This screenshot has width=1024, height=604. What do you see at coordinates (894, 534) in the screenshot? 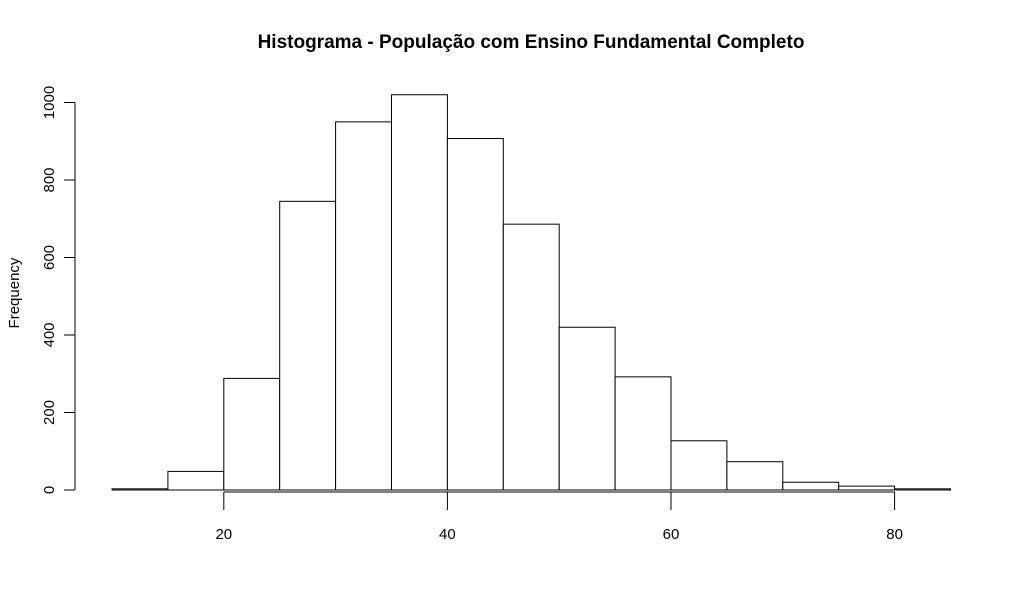
I see `x-tick-label: 80` at bounding box center [894, 534].